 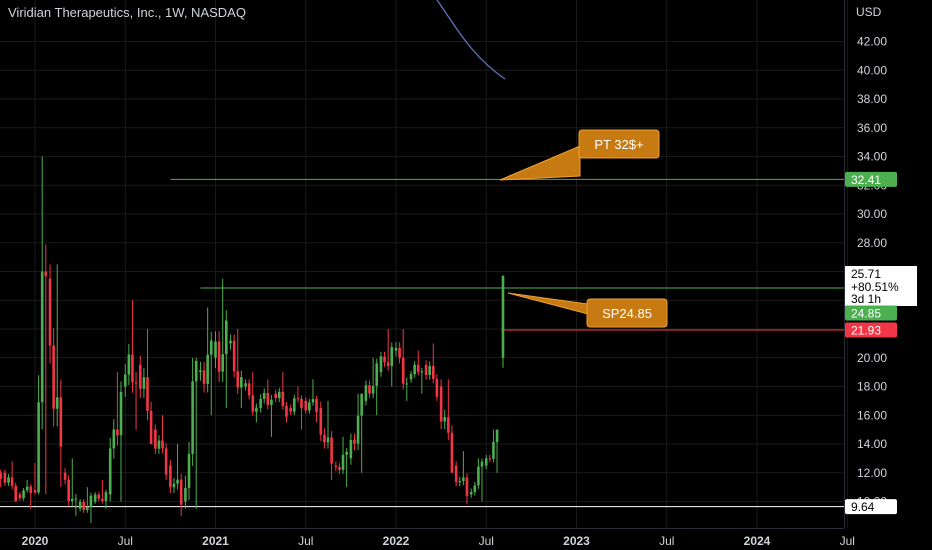 I want to click on price-tick-label: 38.00, so click(x=872, y=99).